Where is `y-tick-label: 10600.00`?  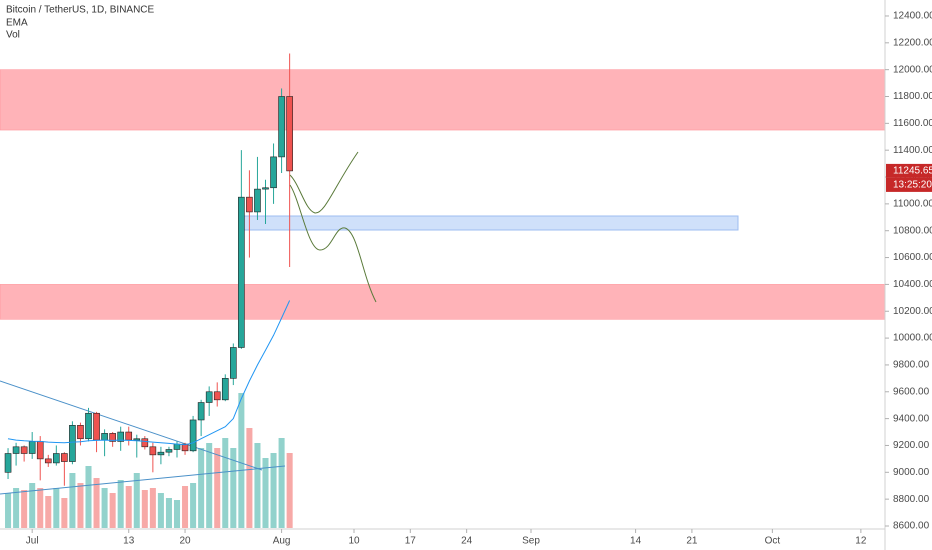 y-tick-label: 10600.00 is located at coordinates (912, 257).